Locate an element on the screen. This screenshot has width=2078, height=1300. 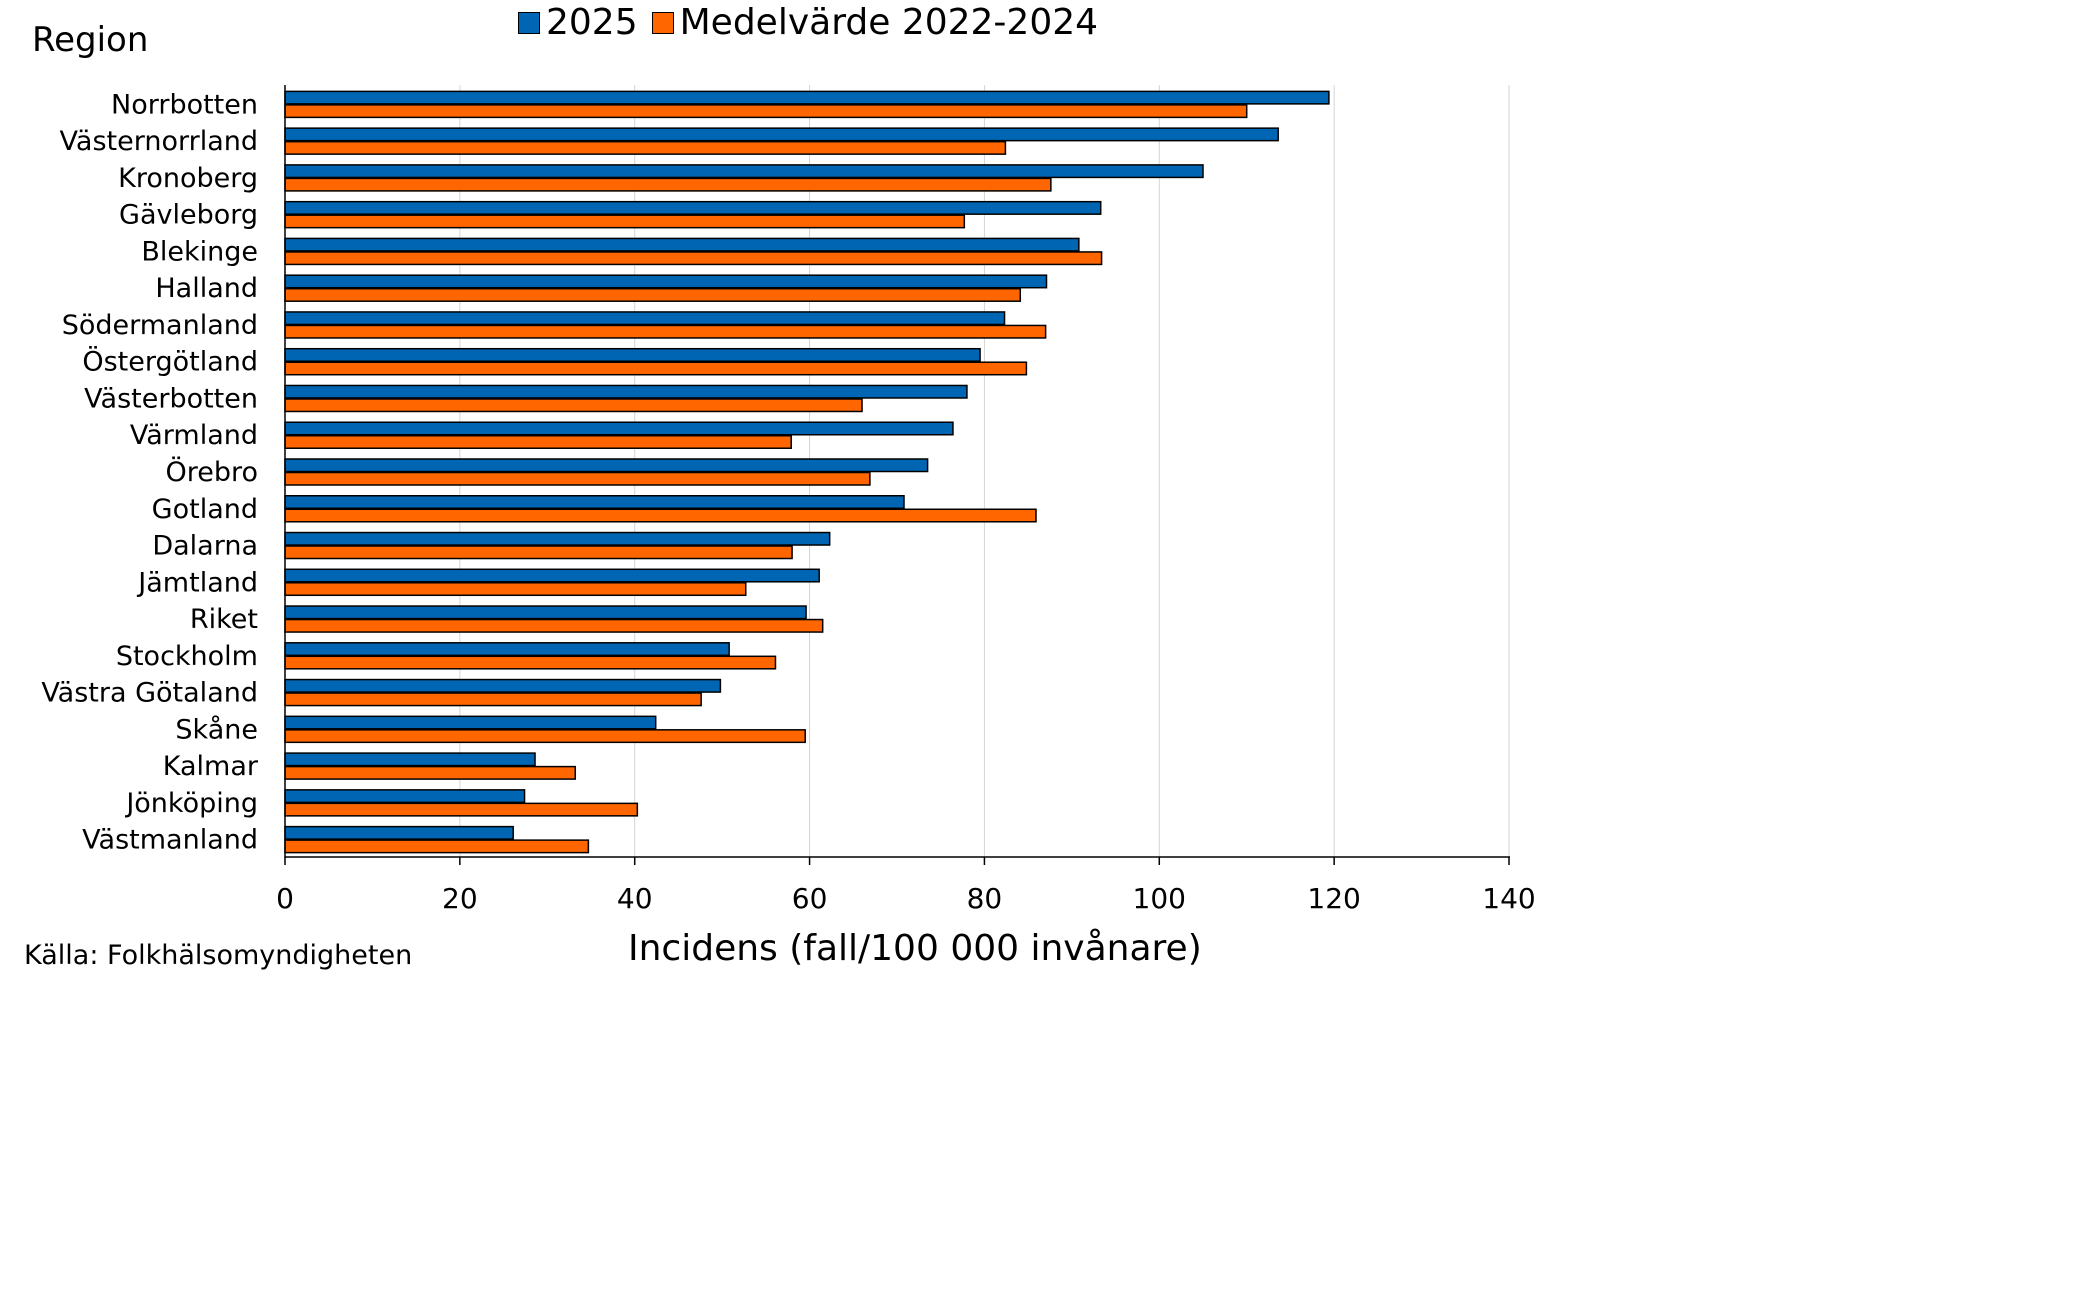
legend-swatch-2025 is located at coordinates (529, 22).